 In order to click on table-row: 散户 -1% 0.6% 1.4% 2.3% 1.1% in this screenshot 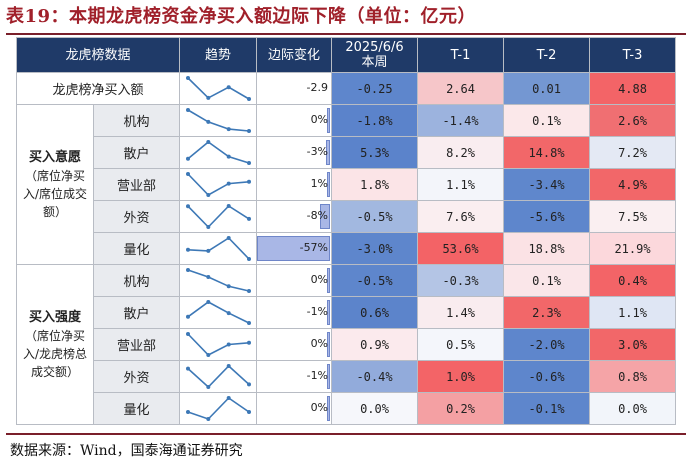, I will do `click(347, 312)`.